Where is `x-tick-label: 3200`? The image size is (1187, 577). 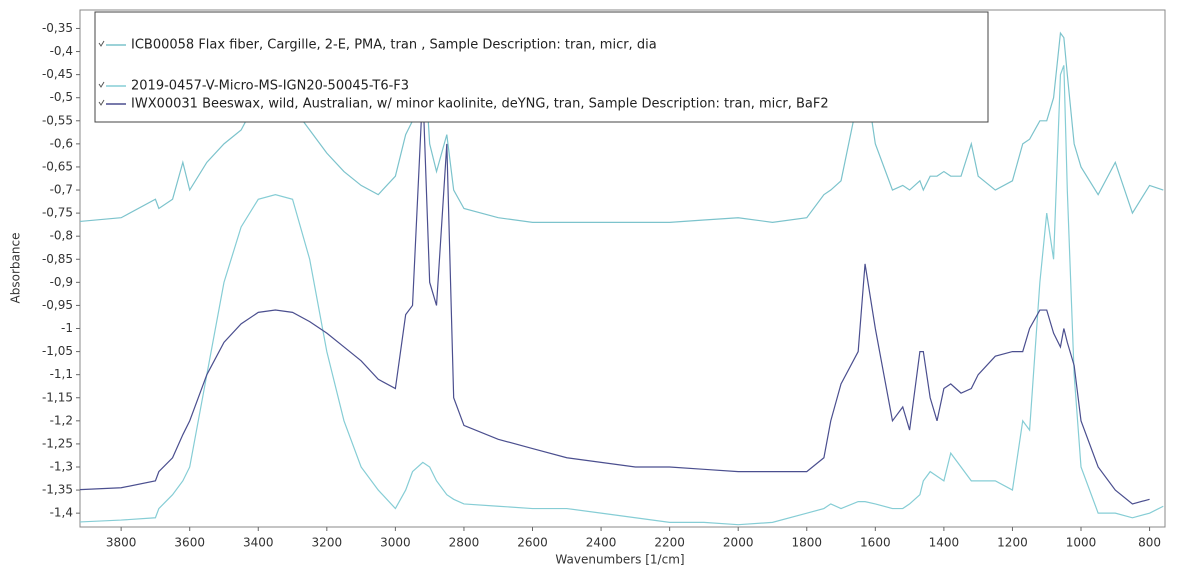
x-tick-label: 3200 is located at coordinates (327, 543).